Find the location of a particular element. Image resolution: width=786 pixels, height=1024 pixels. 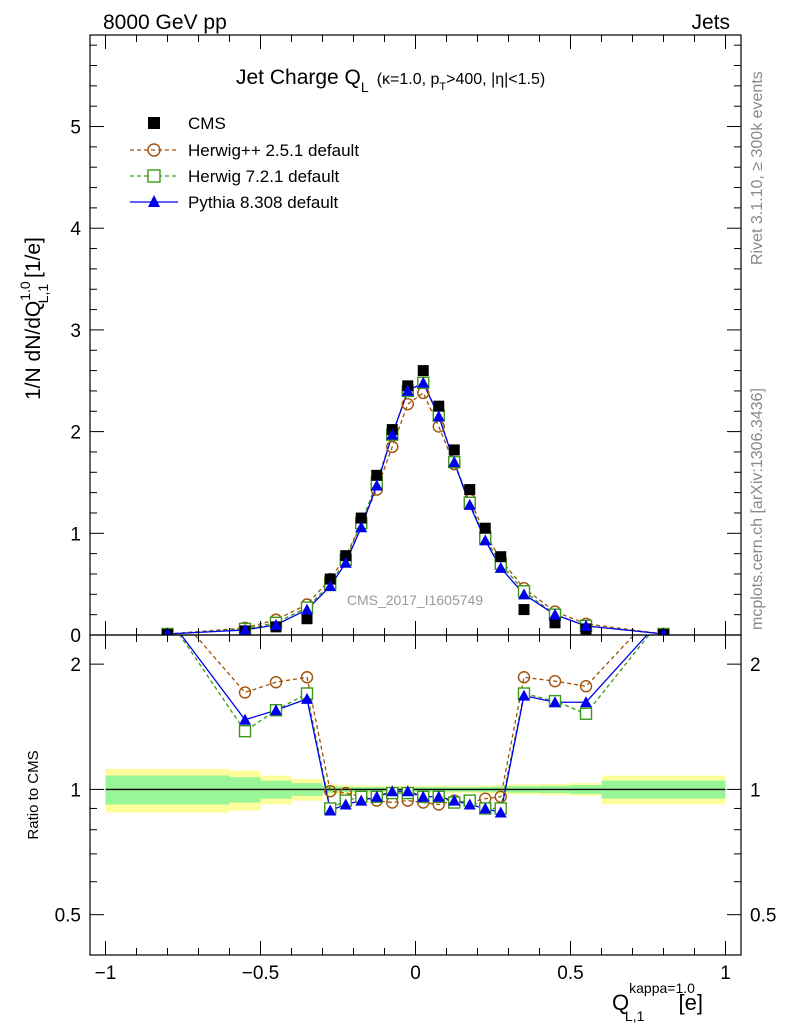

title-cond-post: >400, |η|<1.5) is located at coordinates (495, 79).